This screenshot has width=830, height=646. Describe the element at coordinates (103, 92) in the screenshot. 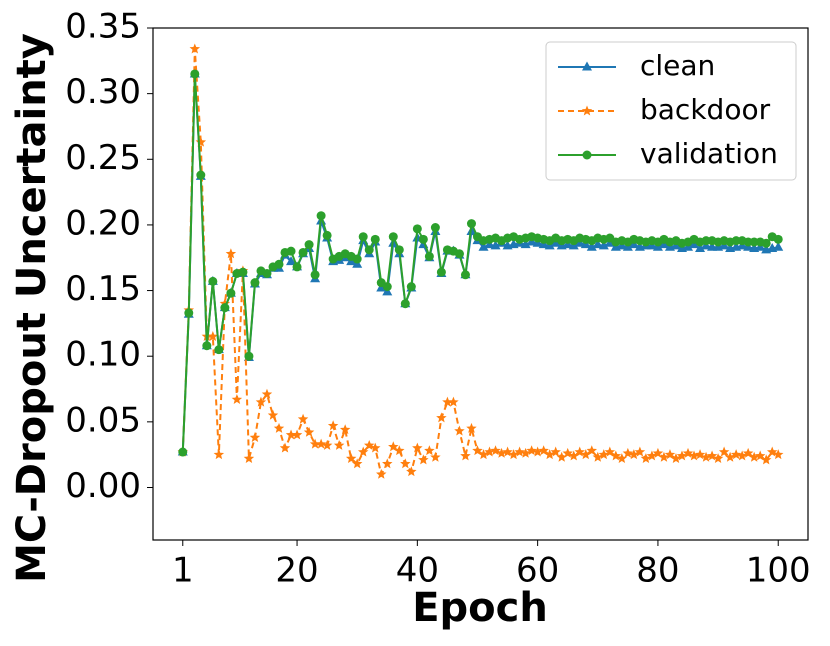

I see `y-tick-label: 0.30` at that location.